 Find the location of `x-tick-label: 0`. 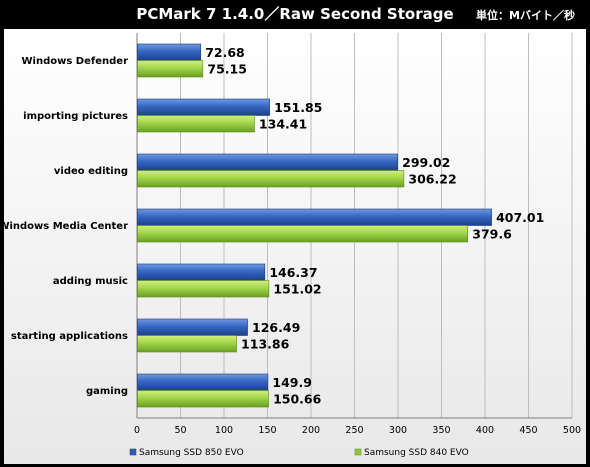

x-tick-label: 0 is located at coordinates (137, 430).